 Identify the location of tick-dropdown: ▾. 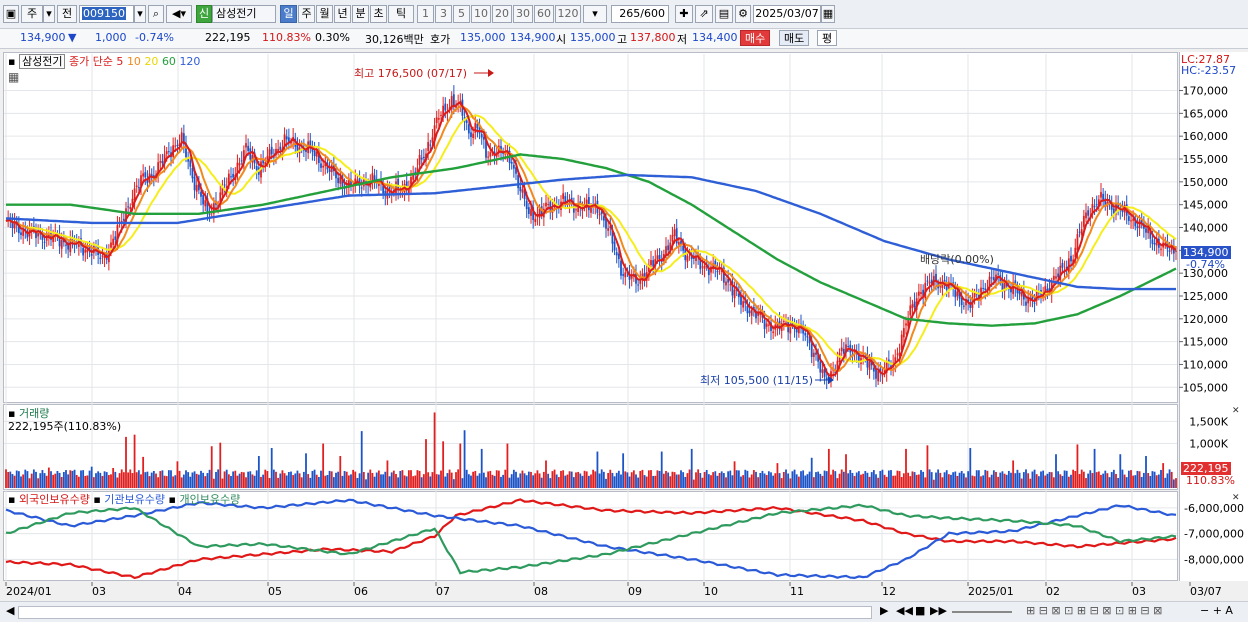
(595, 14).